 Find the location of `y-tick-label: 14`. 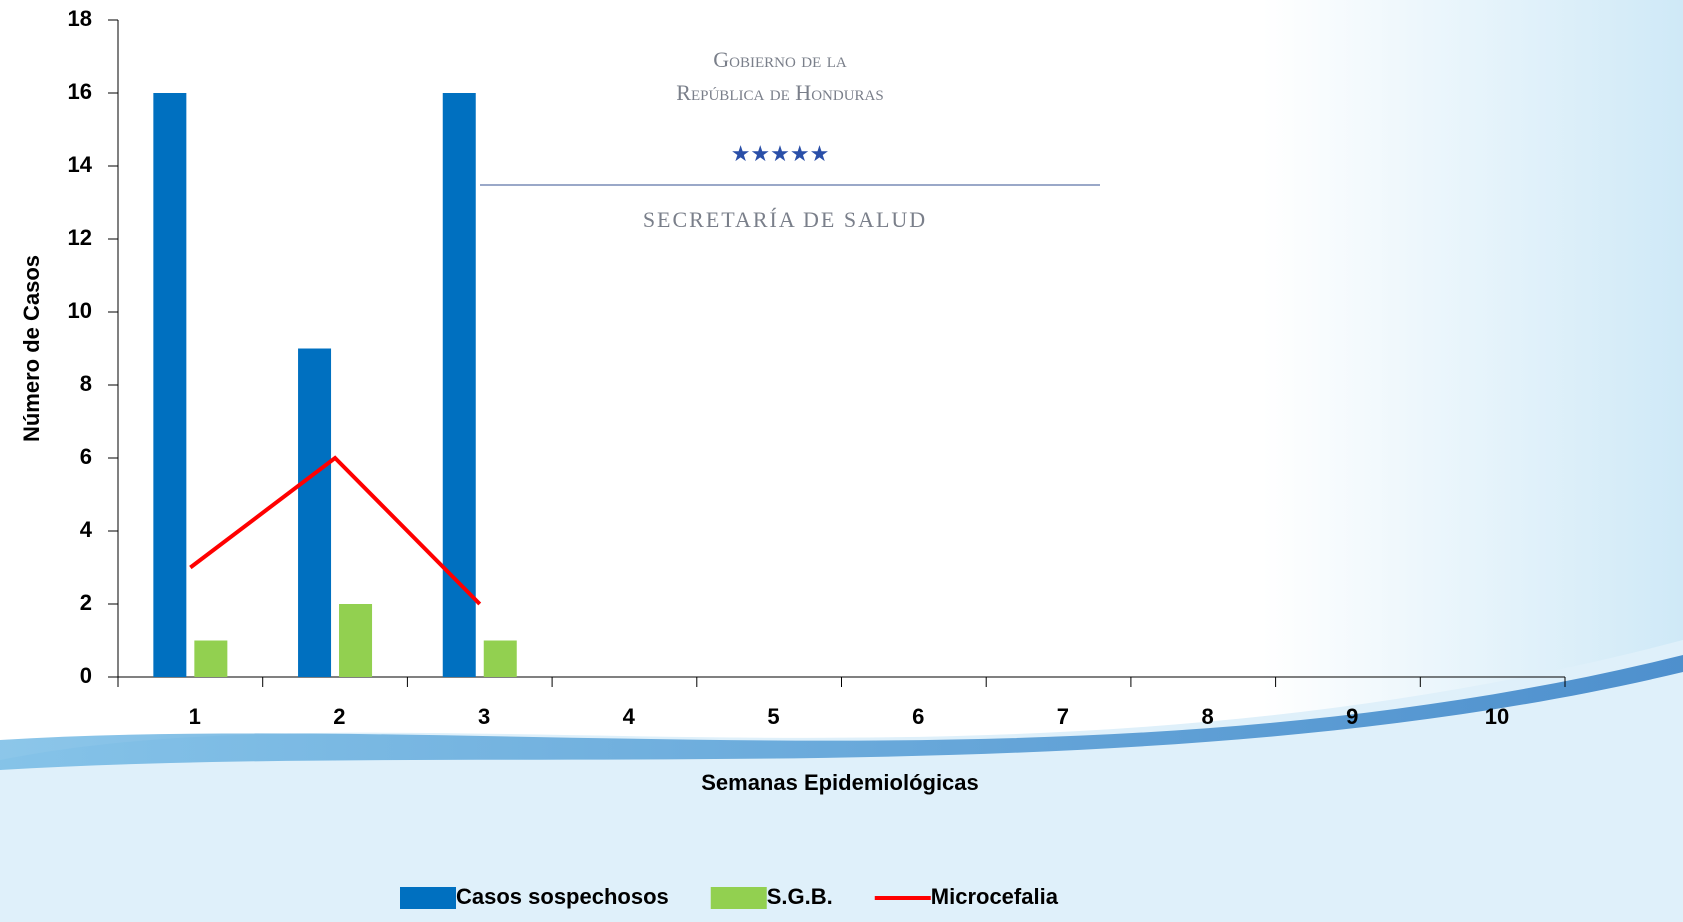

y-tick-label: 14 is located at coordinates (80, 164).